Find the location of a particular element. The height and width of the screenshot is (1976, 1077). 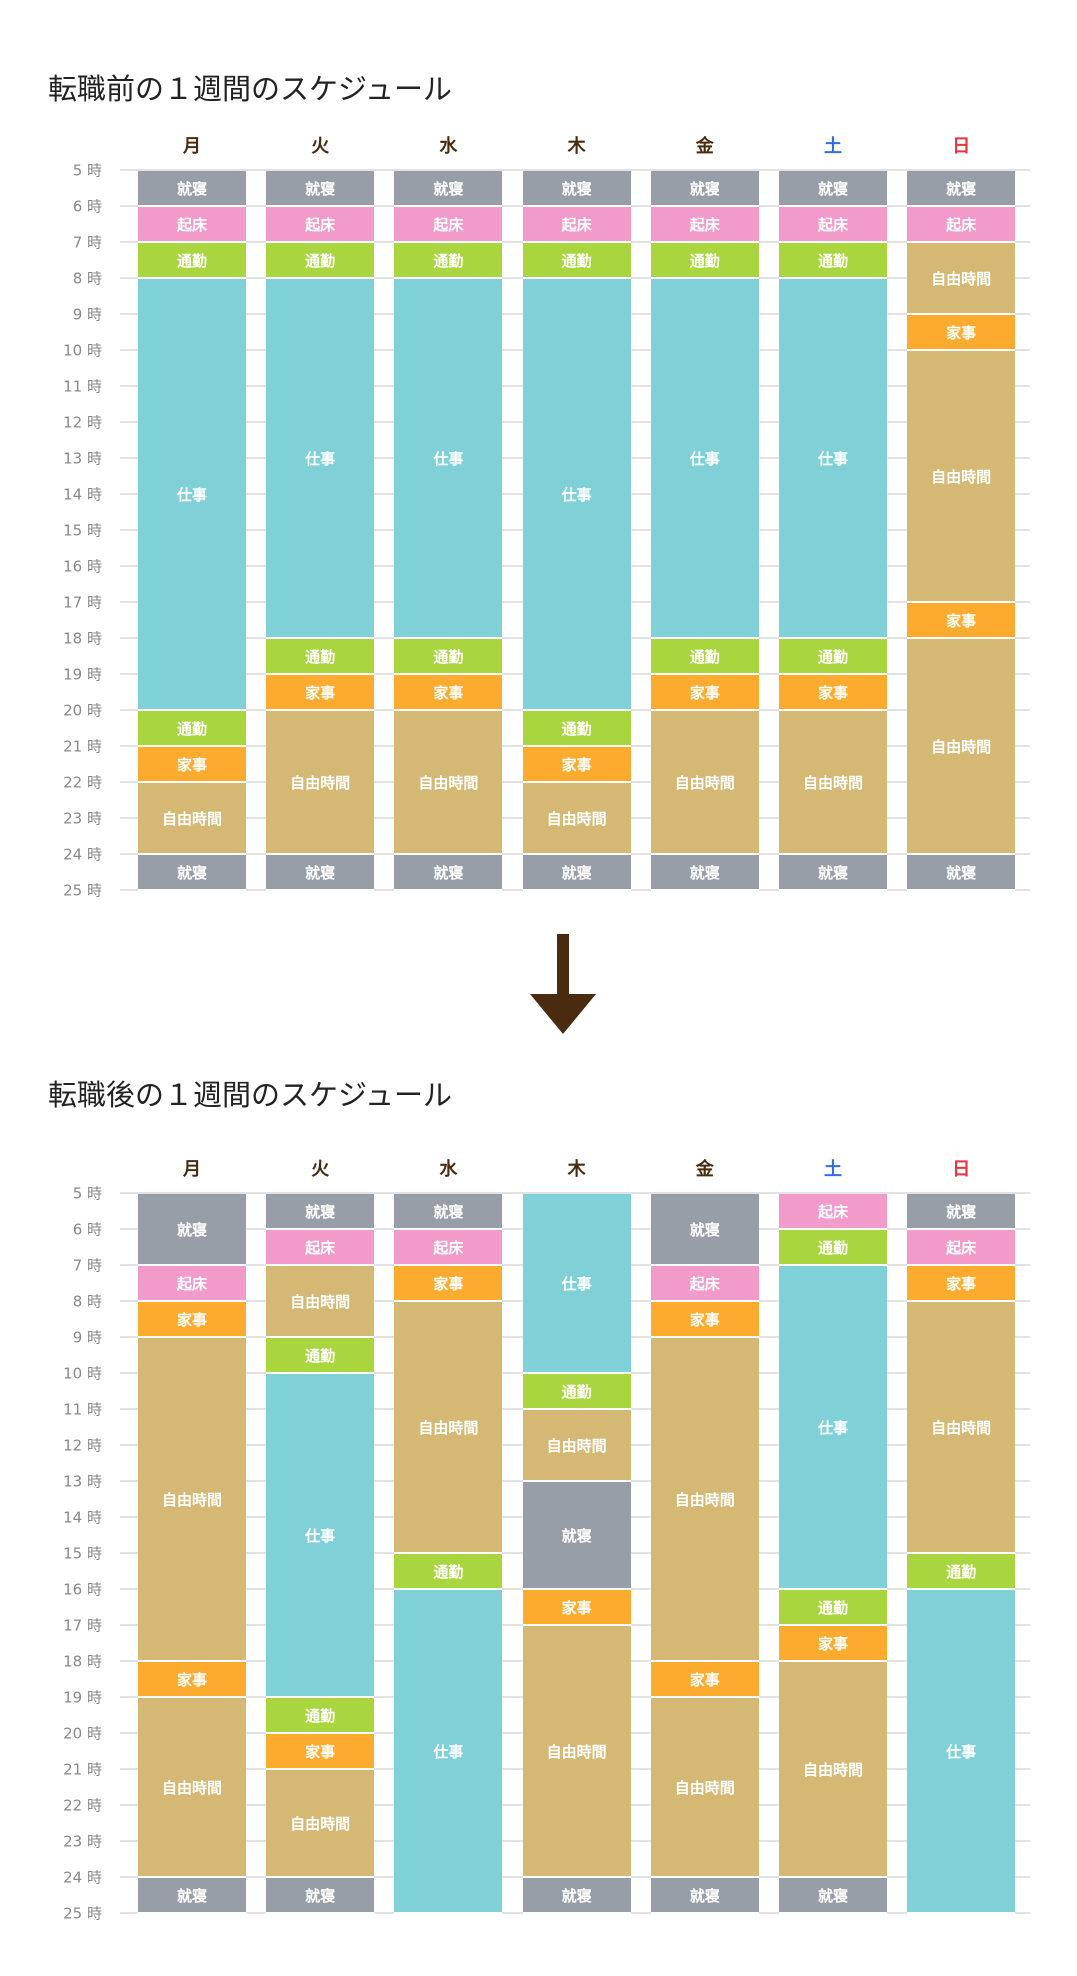

hour-label: 7 時 is located at coordinates (87, 1265).